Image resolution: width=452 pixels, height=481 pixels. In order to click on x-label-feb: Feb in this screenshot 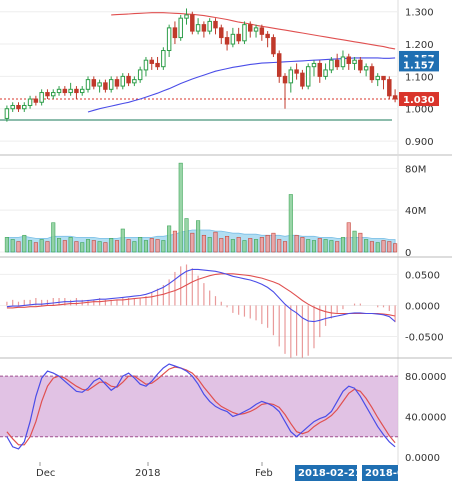, I will do `click(264, 473)`.